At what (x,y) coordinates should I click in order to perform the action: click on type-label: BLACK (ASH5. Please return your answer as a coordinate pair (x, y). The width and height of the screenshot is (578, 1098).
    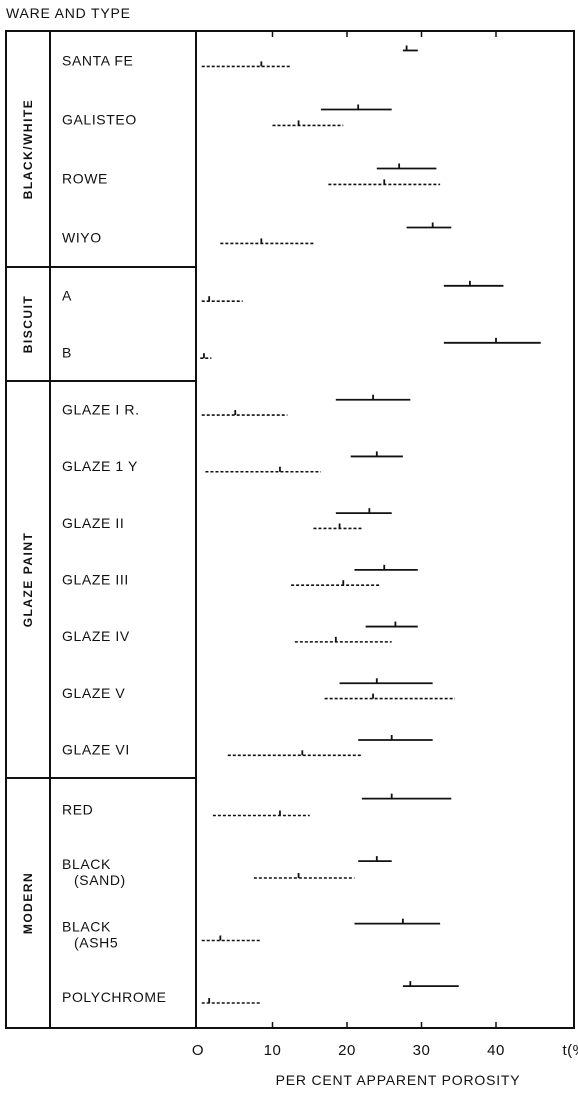
    Looking at the image, I should click on (90, 934).